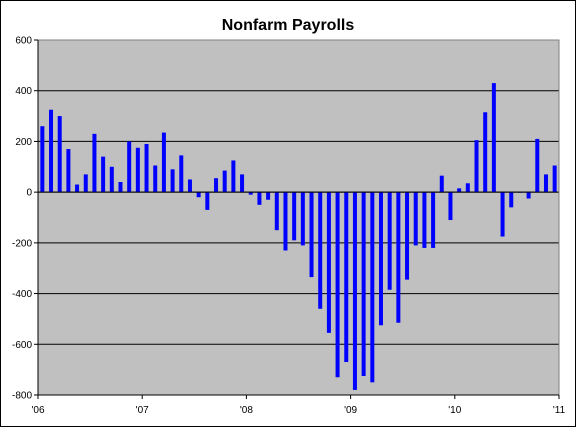 The width and height of the screenshot is (576, 427). Describe the element at coordinates (22, 396) in the screenshot. I see `y-tick-label: -800` at that location.